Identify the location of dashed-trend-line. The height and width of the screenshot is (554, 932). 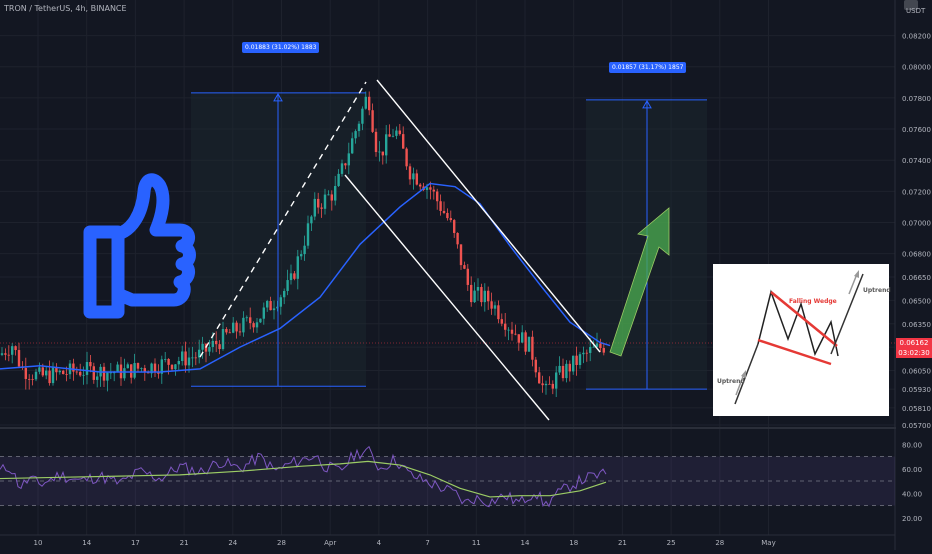
(283, 219).